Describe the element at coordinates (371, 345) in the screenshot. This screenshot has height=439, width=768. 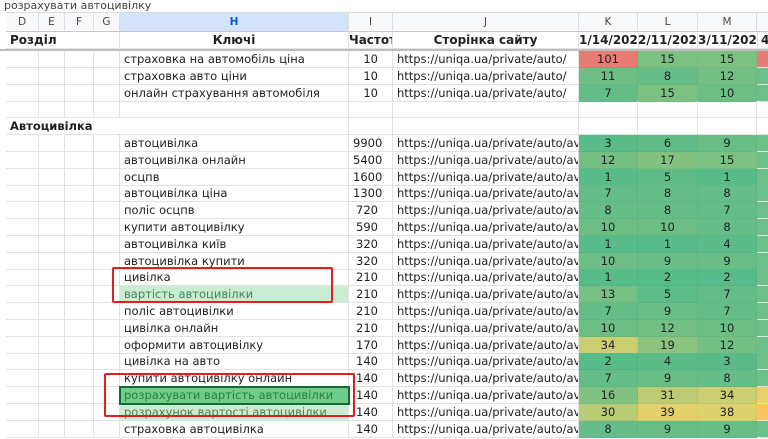
I see `frequency-cell: 170` at that location.